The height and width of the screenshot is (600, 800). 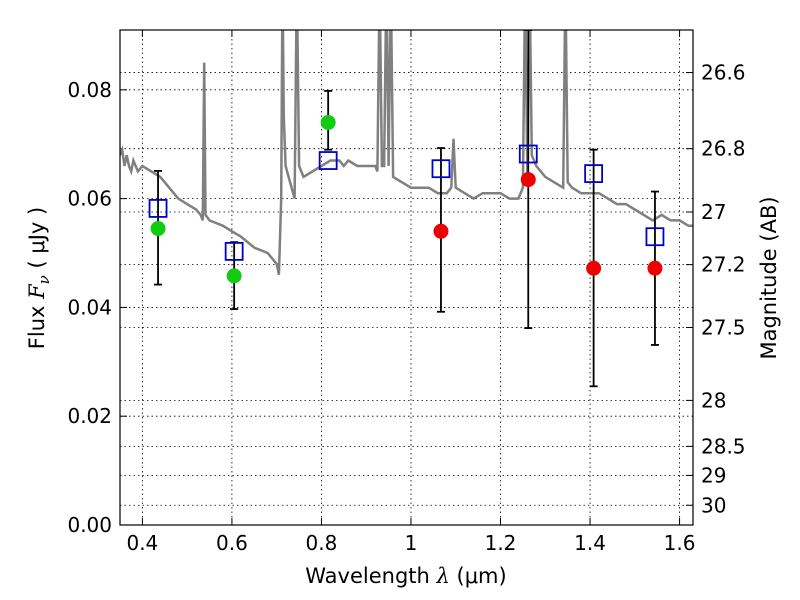 What do you see at coordinates (723, 265) in the screenshot?
I see `y2-tick-label: 27.2` at bounding box center [723, 265].